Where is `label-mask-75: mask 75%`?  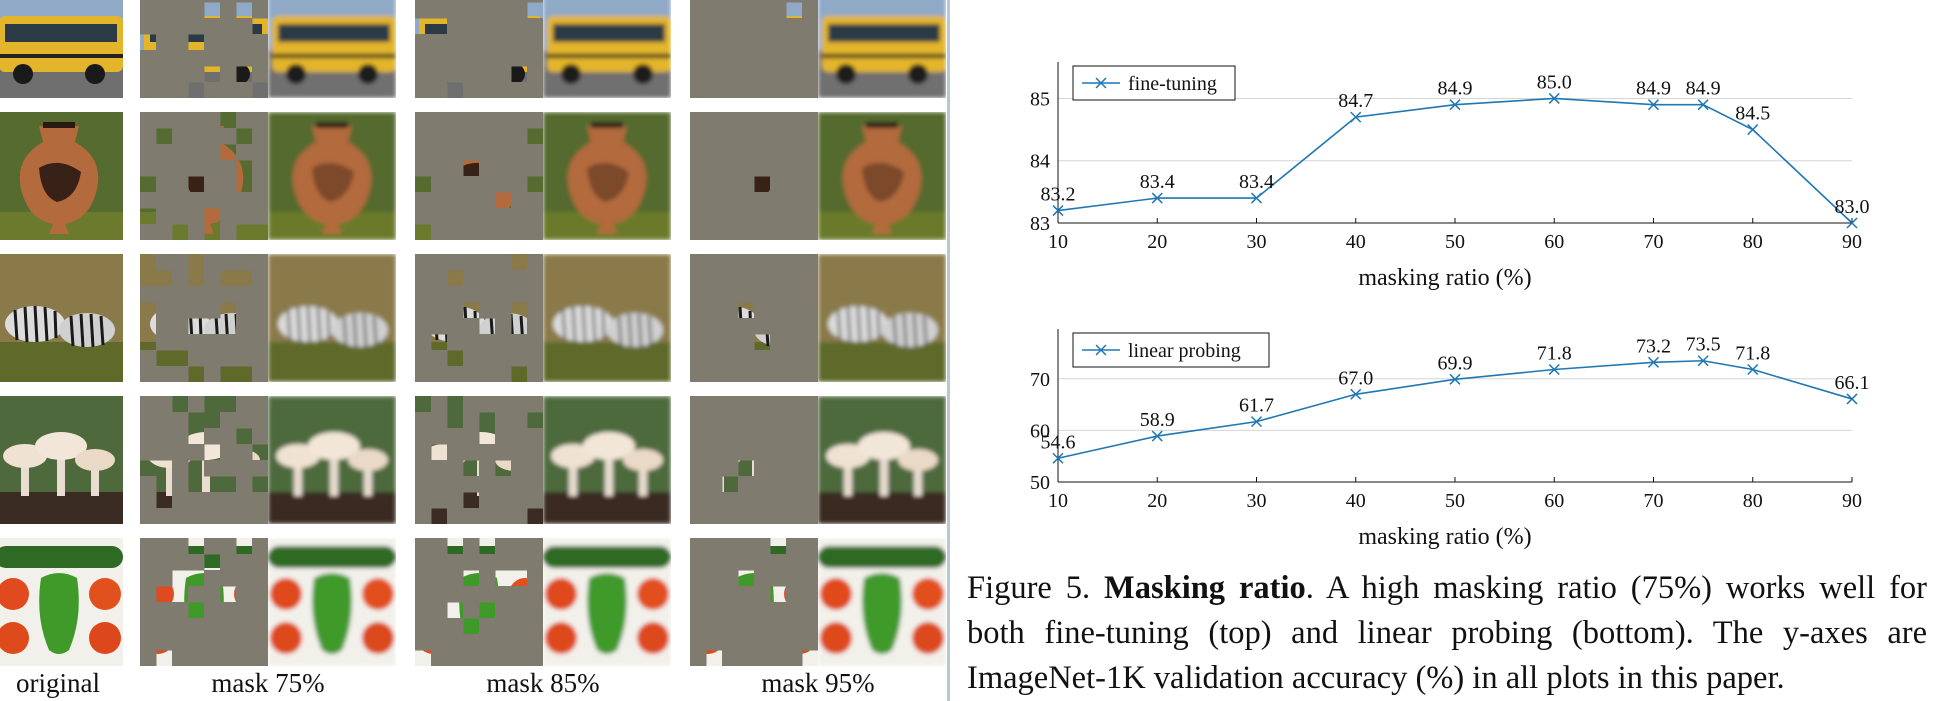 label-mask-75: mask 75% is located at coordinates (268, 683).